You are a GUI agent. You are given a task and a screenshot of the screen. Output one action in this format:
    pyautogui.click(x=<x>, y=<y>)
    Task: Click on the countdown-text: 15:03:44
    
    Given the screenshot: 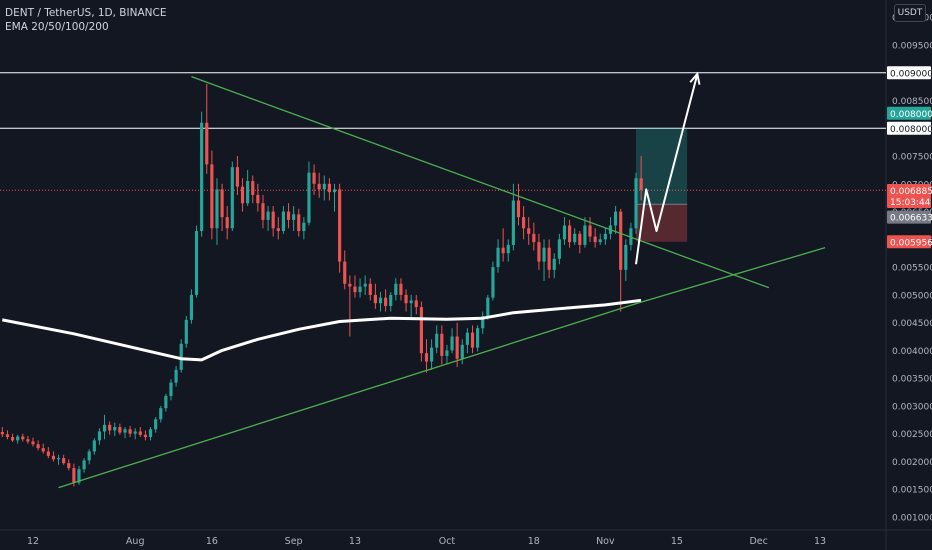 What is the action you would take?
    pyautogui.click(x=910, y=203)
    